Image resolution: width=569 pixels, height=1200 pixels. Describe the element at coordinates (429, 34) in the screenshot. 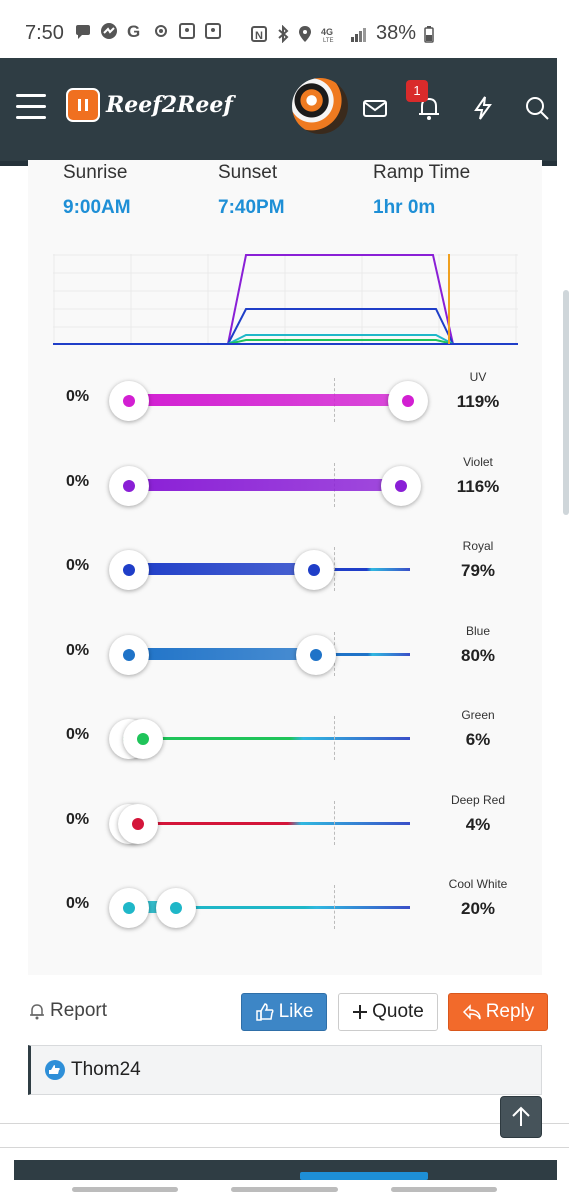

I see `battery-icon` at that location.